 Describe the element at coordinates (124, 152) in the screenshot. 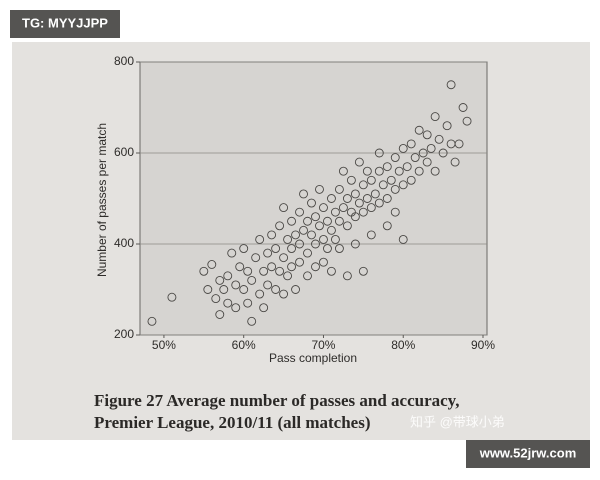

I see `y-tick-label: 600` at that location.